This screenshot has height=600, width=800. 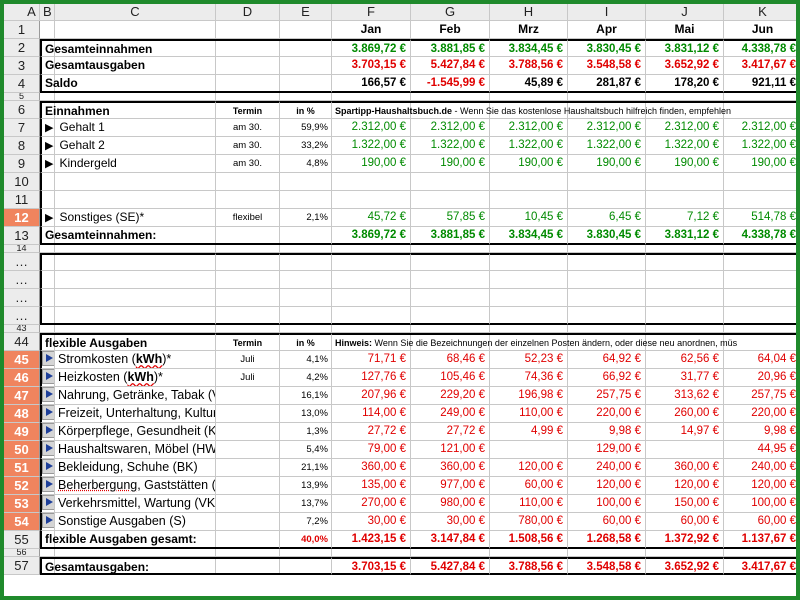 I want to click on expense-value: 114,00 €, so click(x=371, y=414).